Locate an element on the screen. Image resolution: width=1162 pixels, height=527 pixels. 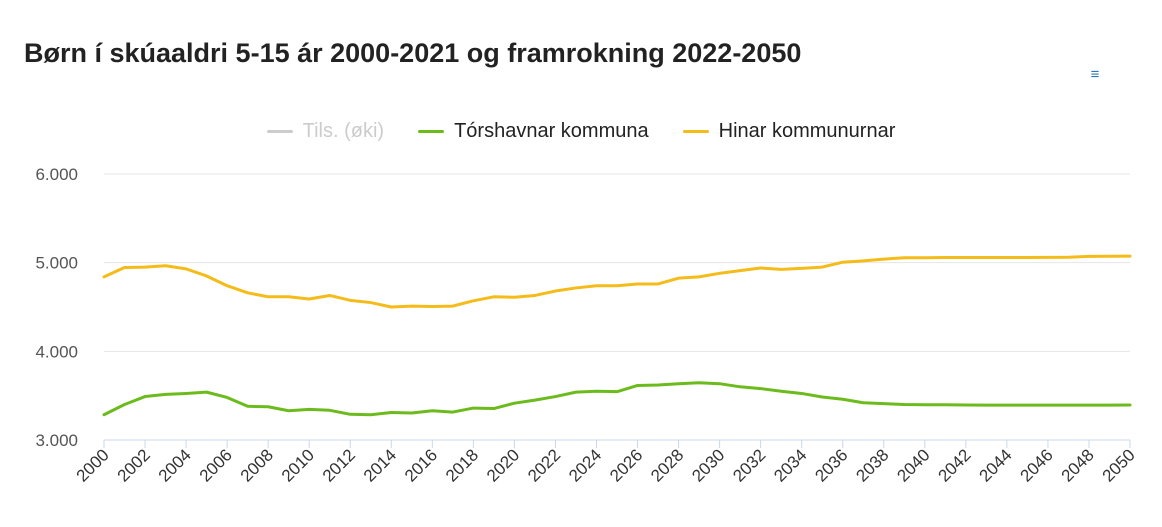
legend-item-others: Hinar kommunurnar is located at coordinates (788, 131).